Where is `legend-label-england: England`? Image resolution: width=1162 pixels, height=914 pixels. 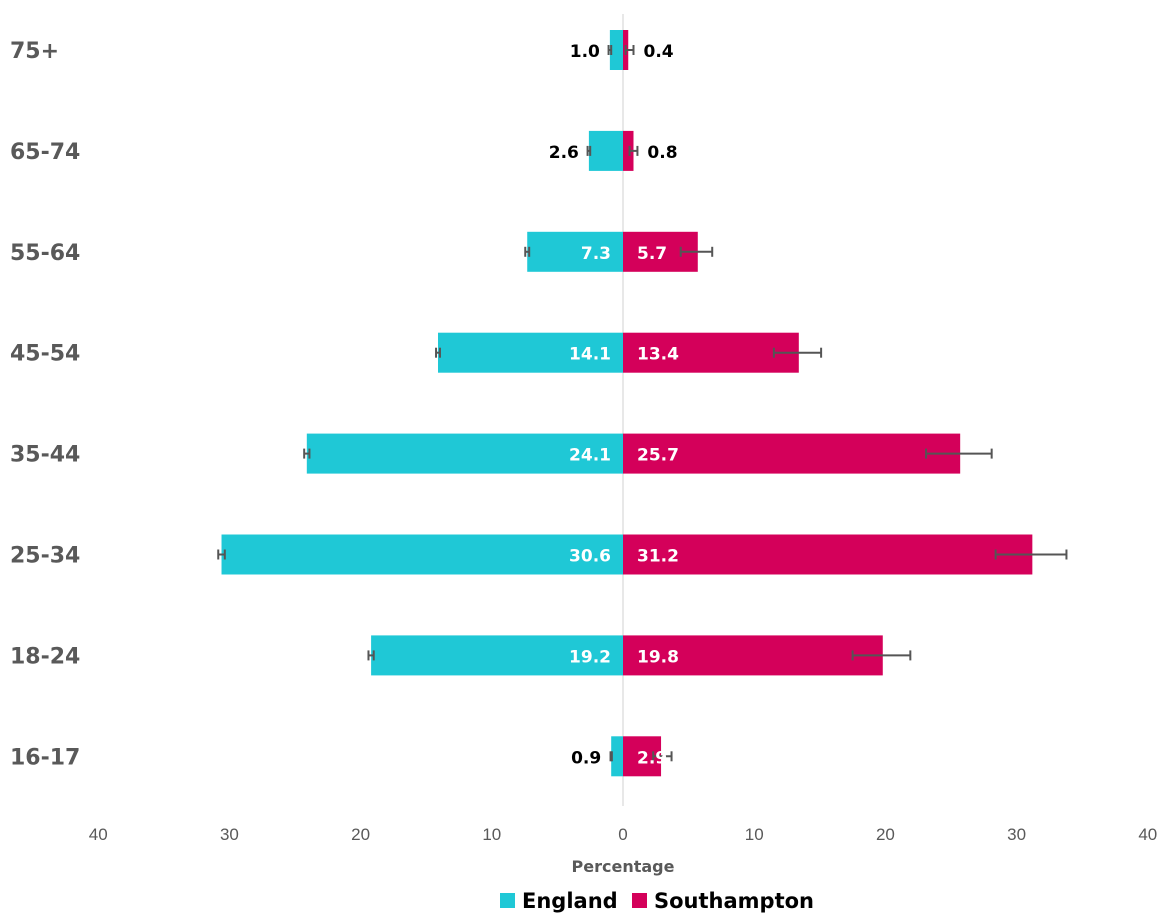
legend-label-england: England is located at coordinates (570, 901).